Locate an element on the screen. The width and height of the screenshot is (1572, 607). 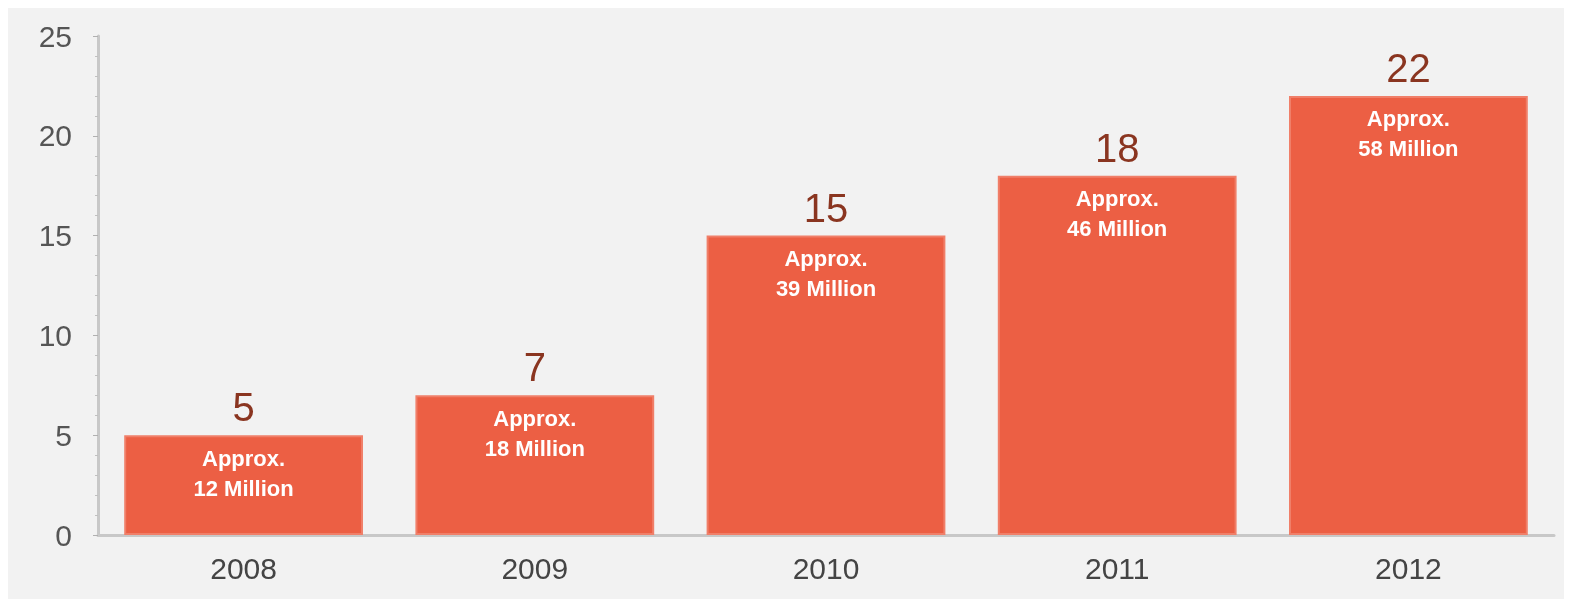
data-label: 7 is located at coordinates (534, 367).